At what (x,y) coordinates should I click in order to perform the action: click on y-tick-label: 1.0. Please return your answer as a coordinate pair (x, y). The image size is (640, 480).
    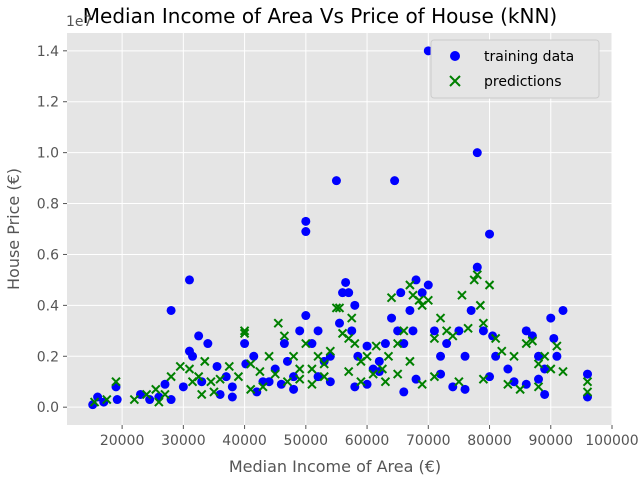
    Looking at the image, I should click on (48, 154).